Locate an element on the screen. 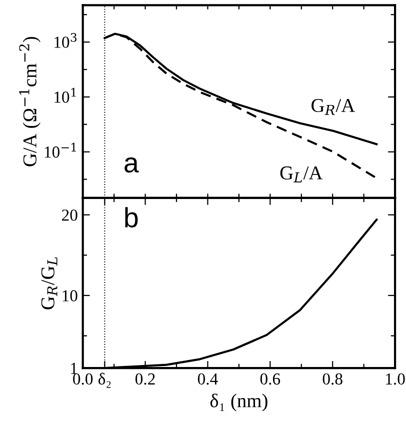 The image size is (406, 434). y-tick-label: 10$^{3}$ is located at coordinates (65, 40).